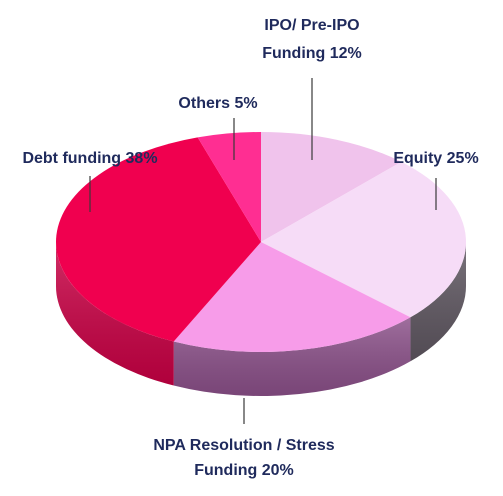 The image size is (503, 496). I want to click on label-npa-resolution-stress-funding-line2: Funding 20%, so click(244, 470).